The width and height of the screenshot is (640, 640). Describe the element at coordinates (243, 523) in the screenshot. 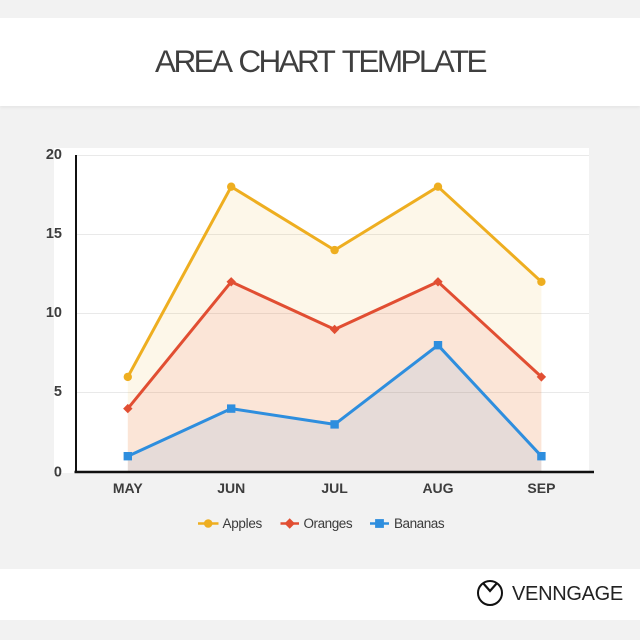

I see `svg-text: Apples` at that location.